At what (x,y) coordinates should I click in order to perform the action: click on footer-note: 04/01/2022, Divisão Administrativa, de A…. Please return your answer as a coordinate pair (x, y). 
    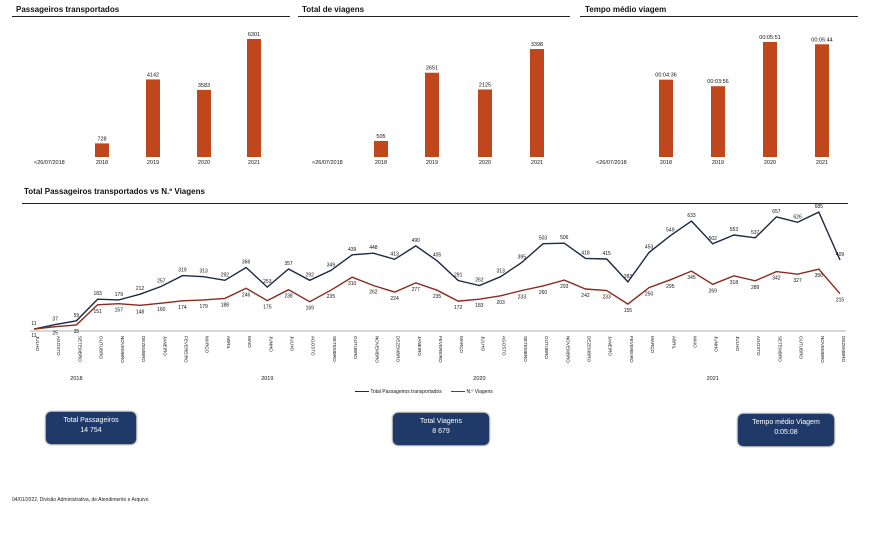
    Looking at the image, I should click on (80, 500).